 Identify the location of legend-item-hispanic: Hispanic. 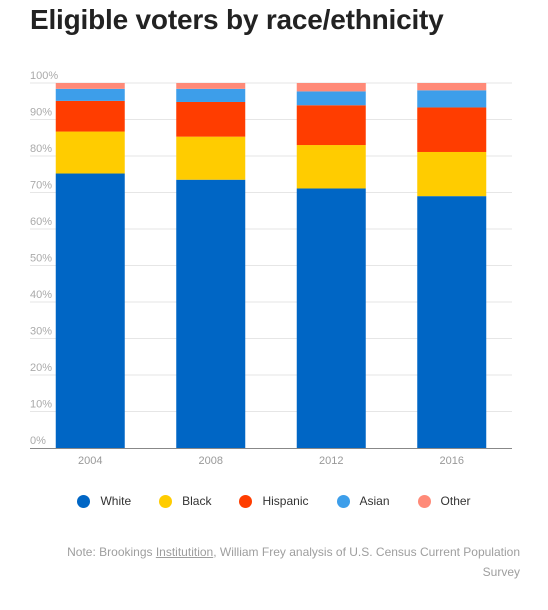
(274, 501).